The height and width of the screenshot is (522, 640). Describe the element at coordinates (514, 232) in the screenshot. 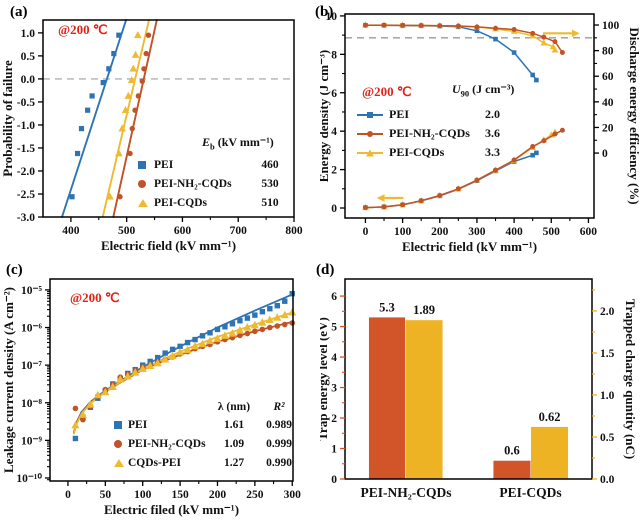

I see `svg-text: 400` at that location.